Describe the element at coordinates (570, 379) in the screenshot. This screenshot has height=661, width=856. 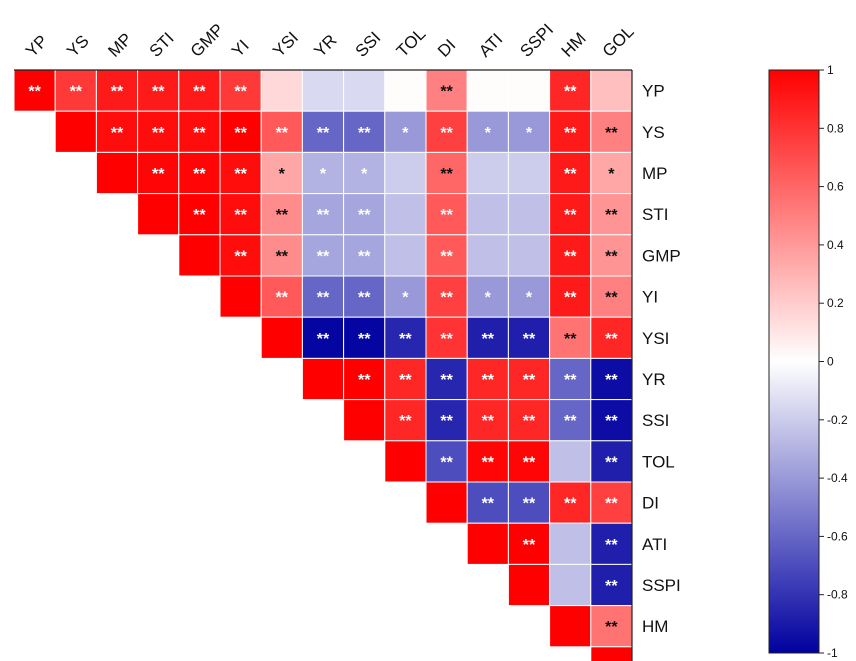
I see `cell-yr-hm` at that location.